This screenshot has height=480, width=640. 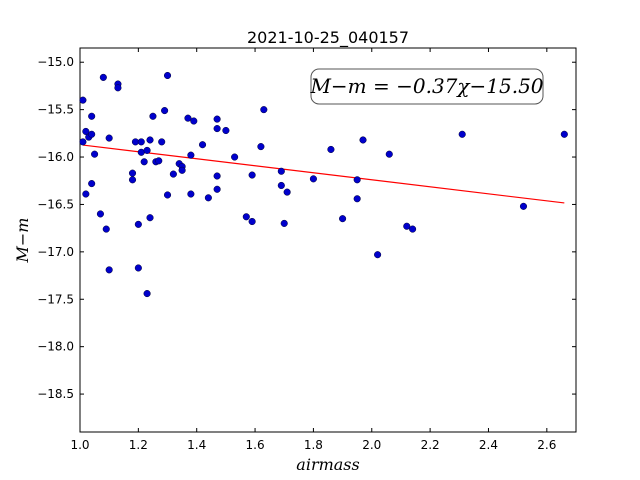 What do you see at coordinates (79, 445) in the screenshot?
I see `x-tick-label: 1.0` at bounding box center [79, 445].